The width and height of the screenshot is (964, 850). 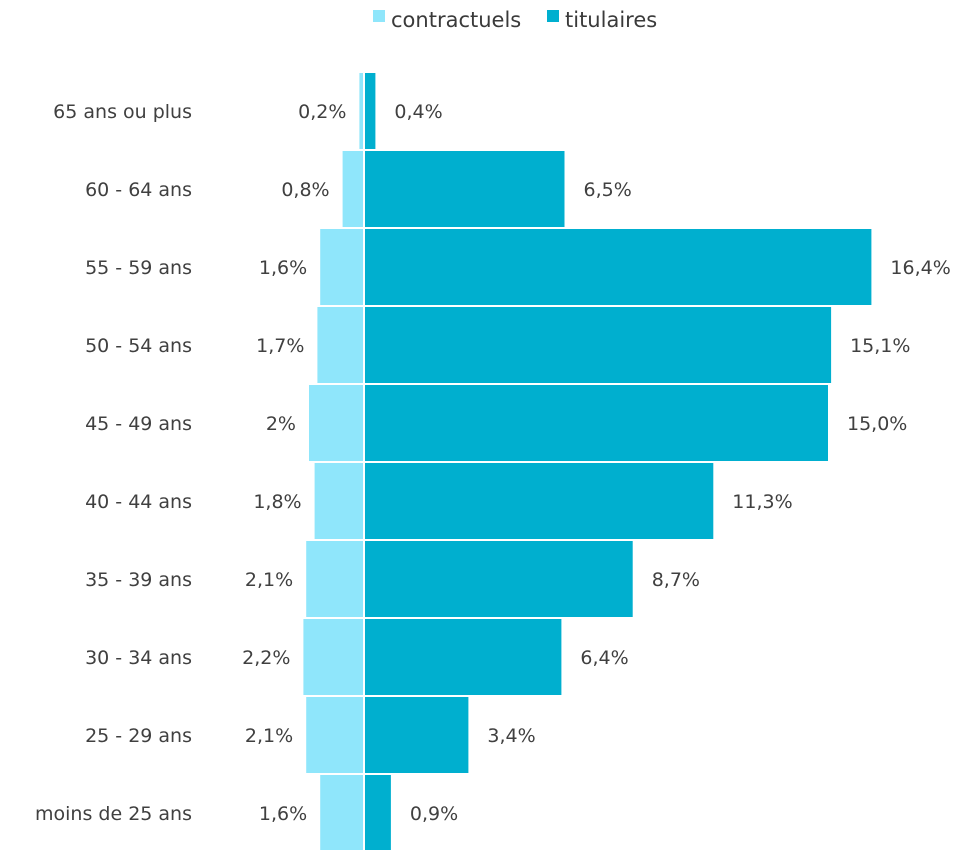 What do you see at coordinates (122, 112) in the screenshot?
I see `category-label-65-ans-ou-plus: 65 ans ou plus` at bounding box center [122, 112].